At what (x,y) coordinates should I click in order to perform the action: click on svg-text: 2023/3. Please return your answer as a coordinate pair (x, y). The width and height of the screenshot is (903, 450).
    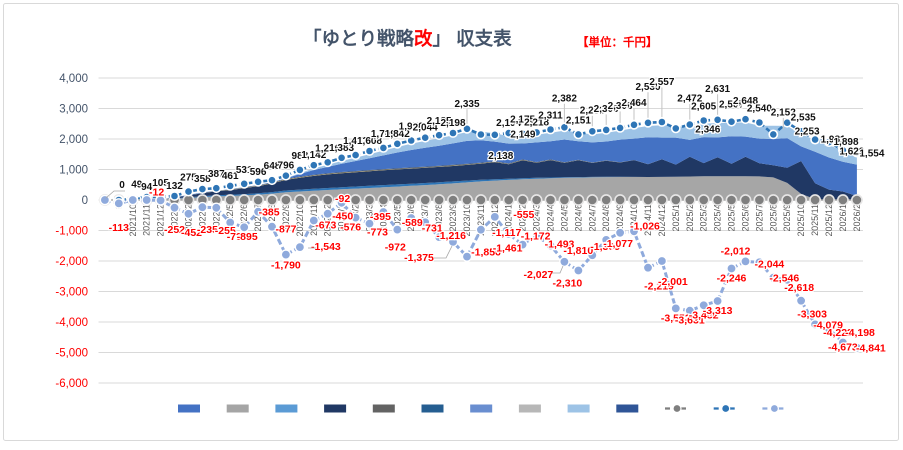
    Looking at the image, I should click on (370, 218).